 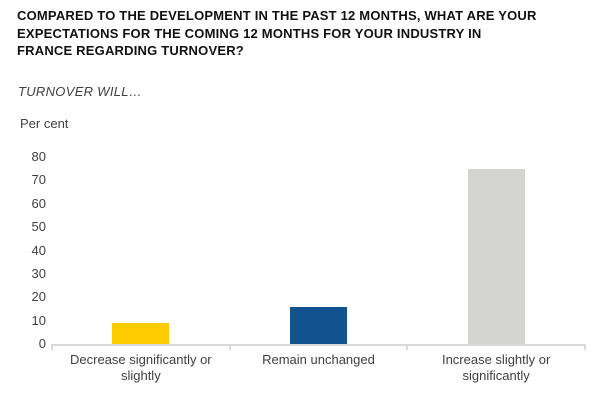 What do you see at coordinates (44, 123) in the screenshot?
I see `y-axis-unit-label: Per cent` at bounding box center [44, 123].